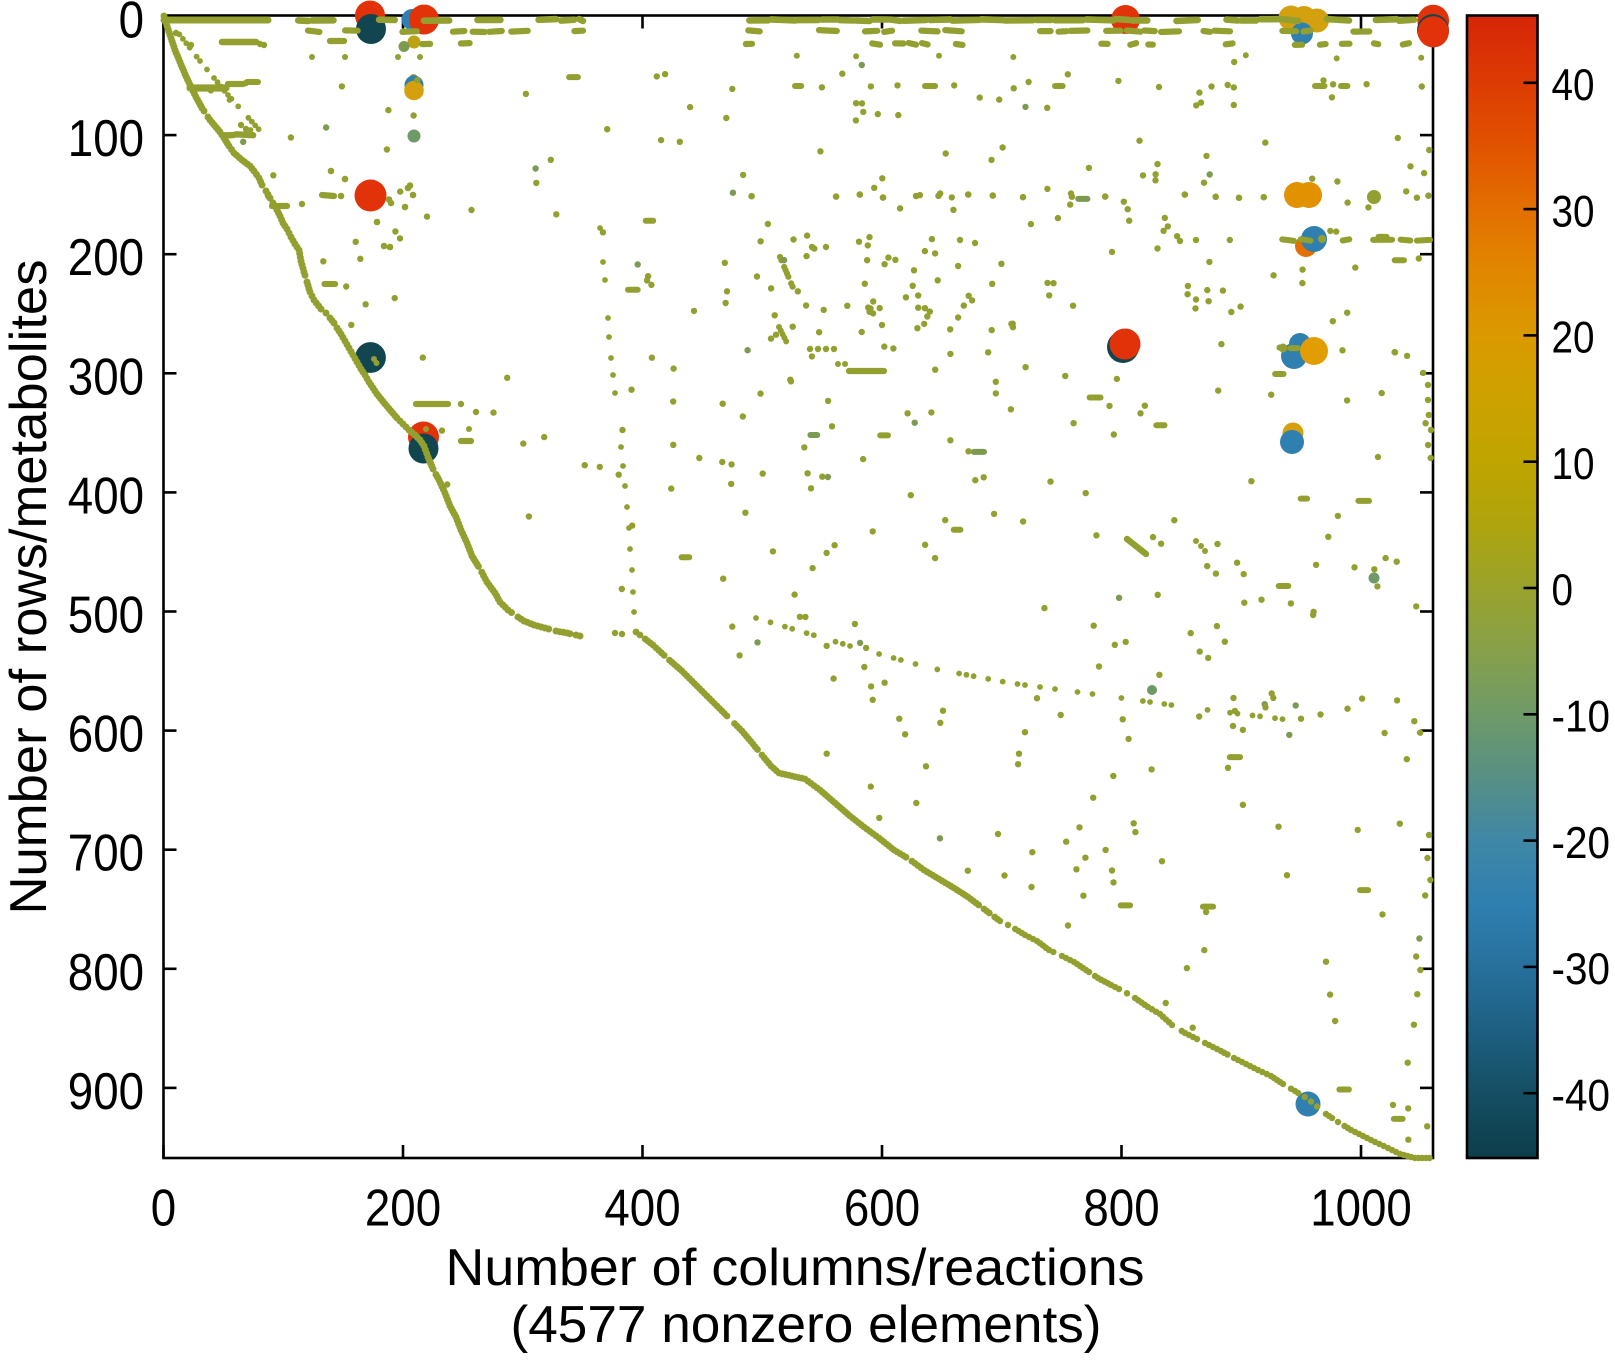  I want to click on svg-text: 30, so click(1573, 211).